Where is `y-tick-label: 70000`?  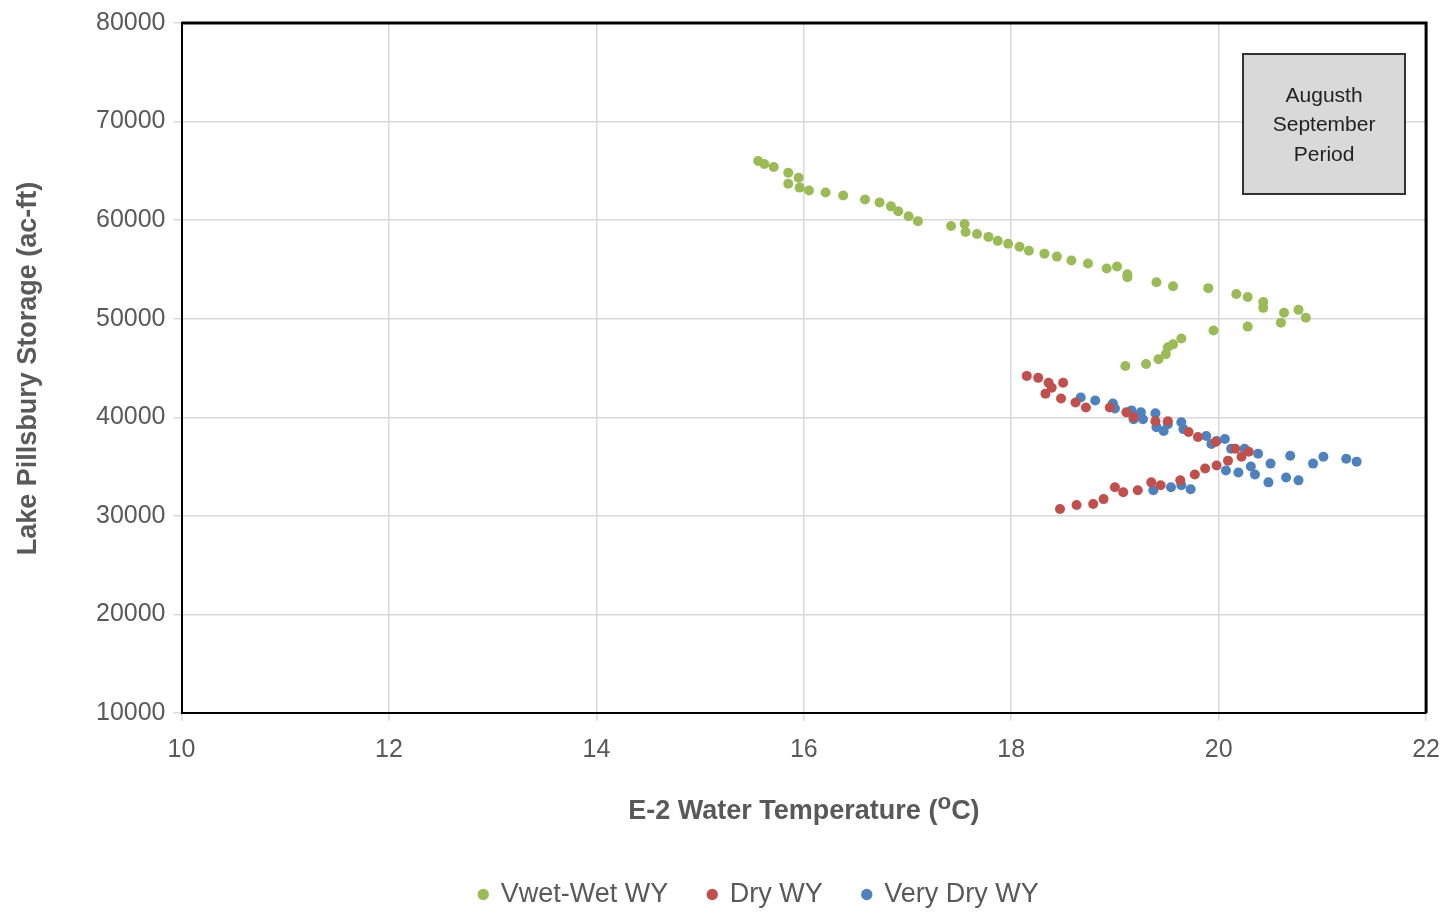
y-tick-label: 70000 is located at coordinates (130, 119).